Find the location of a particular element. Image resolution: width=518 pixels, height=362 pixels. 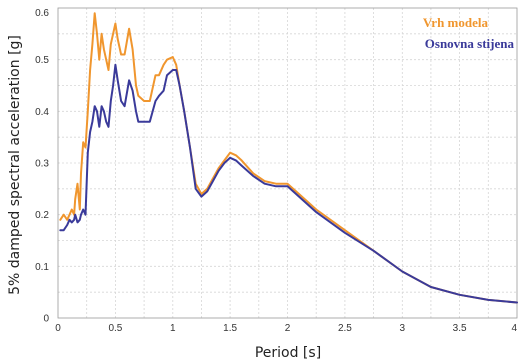

y-tick-label: 0.5 is located at coordinates (42, 60).